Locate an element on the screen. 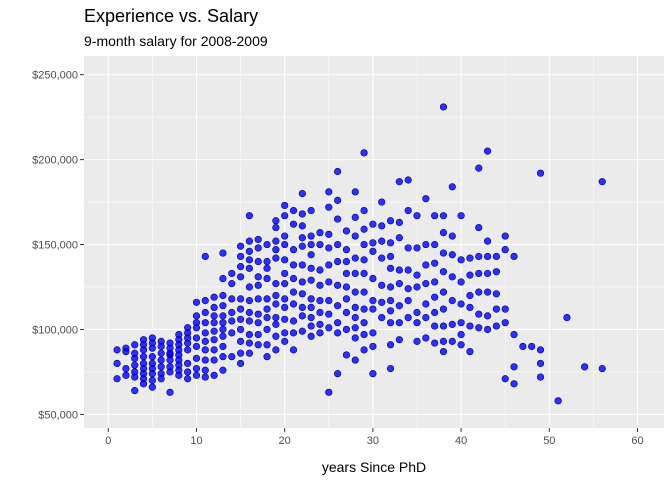 The width and height of the screenshot is (672, 480). y-tick-label: $50,000 is located at coordinates (58, 415).